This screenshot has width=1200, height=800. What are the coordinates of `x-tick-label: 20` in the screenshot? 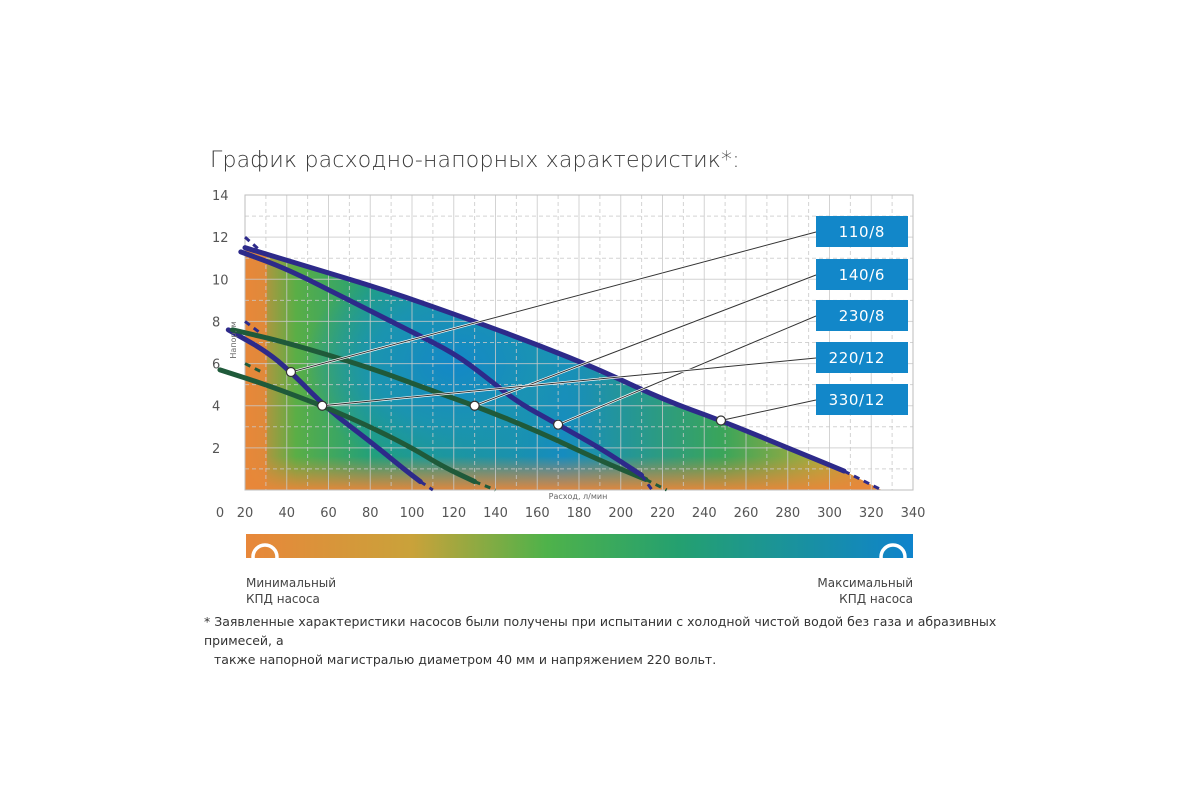 It's located at (245, 513).